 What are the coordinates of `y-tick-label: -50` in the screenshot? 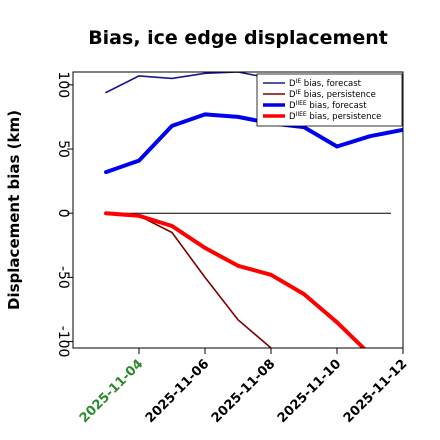 It's located at (63, 277).